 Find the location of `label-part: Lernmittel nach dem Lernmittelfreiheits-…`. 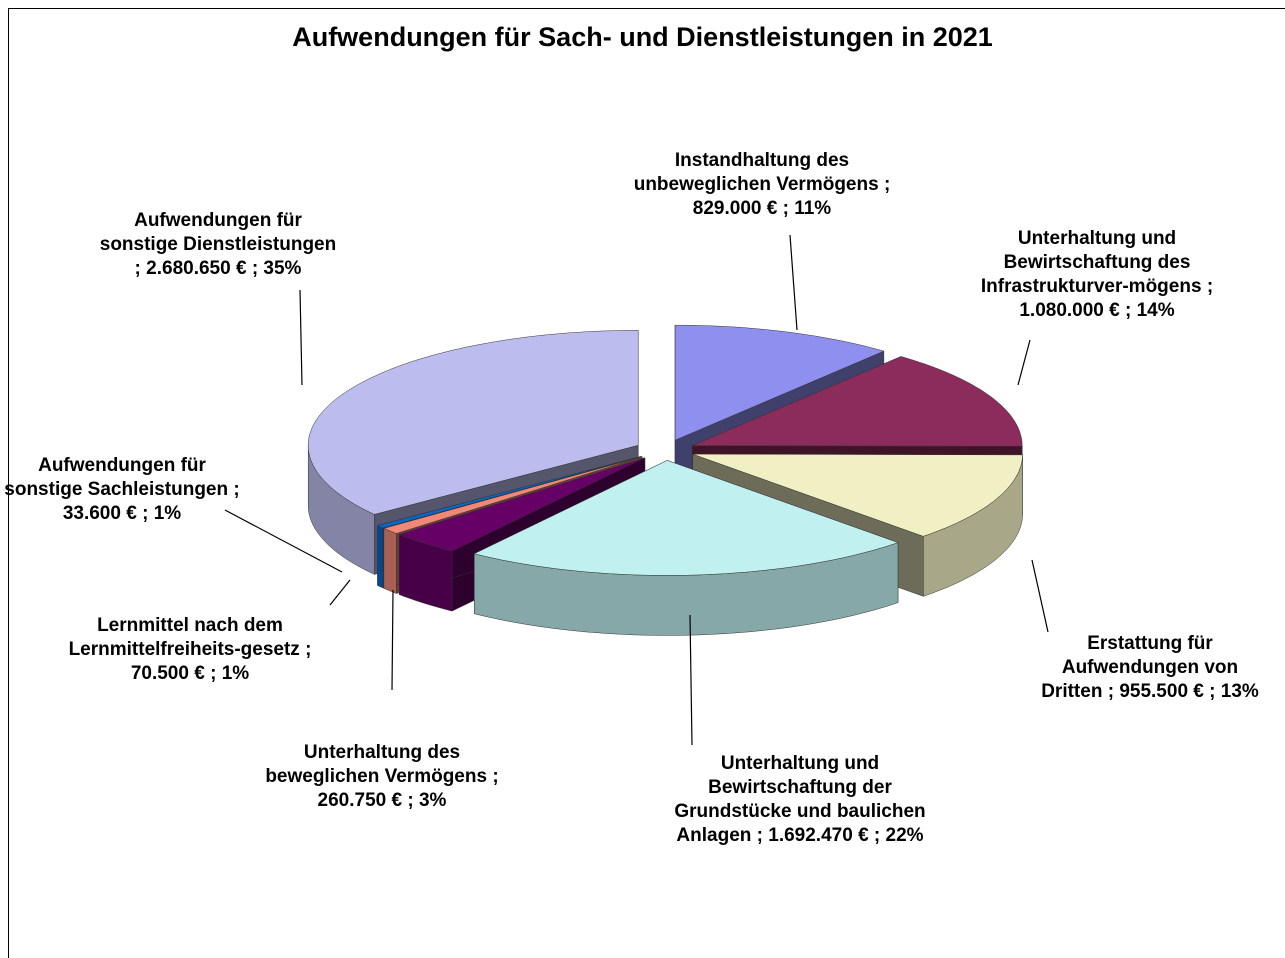

label-part: Lernmittel nach dem Lernmittelfreiheits-… is located at coordinates (184, 637).